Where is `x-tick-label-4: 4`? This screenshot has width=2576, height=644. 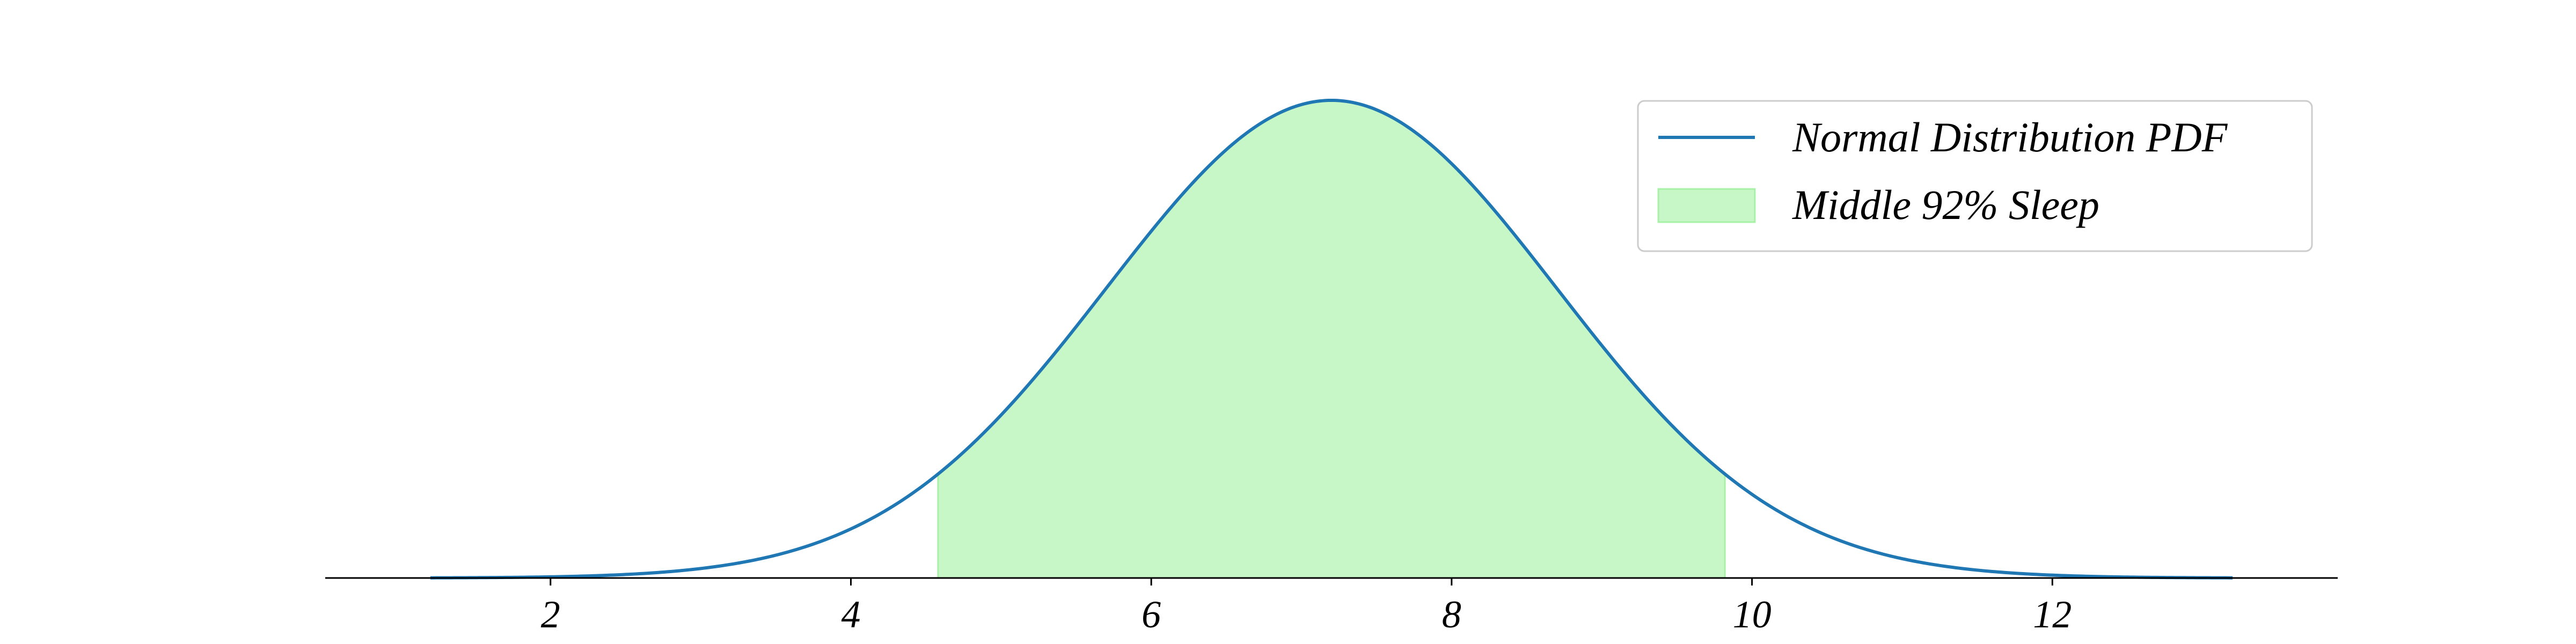 x-tick-label-4: 4 is located at coordinates (850, 614).